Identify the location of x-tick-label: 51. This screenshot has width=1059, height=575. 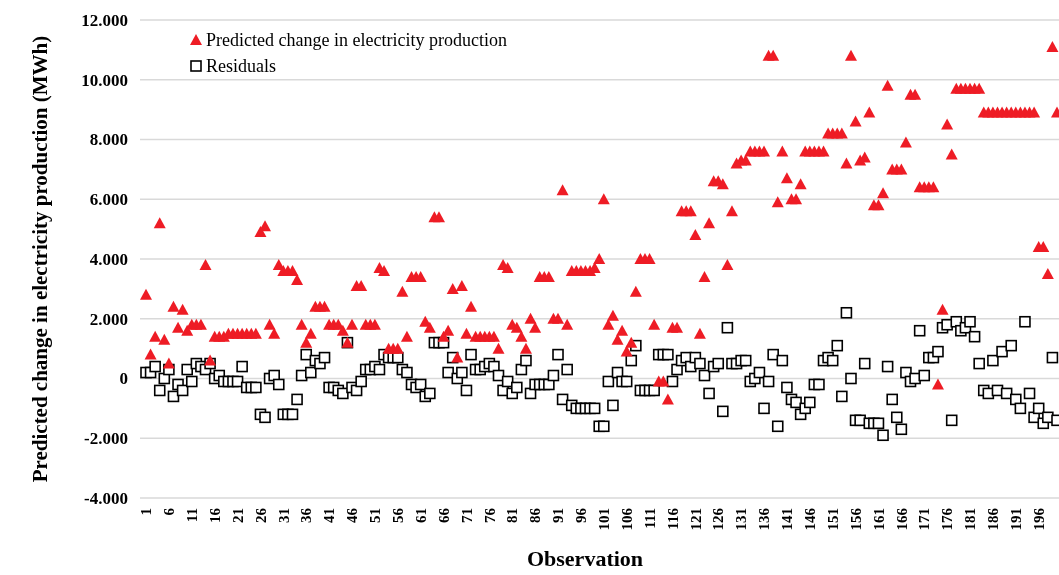
(375, 515).